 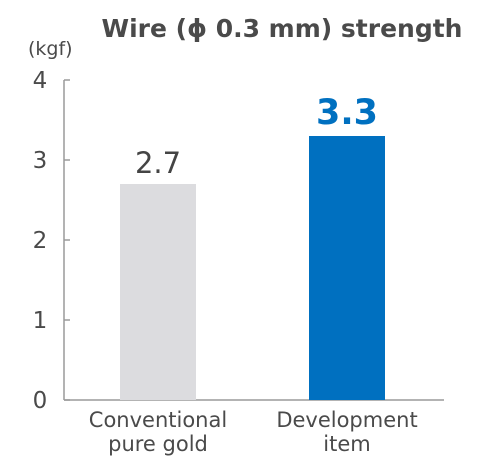 I want to click on x-category-label: item, so click(x=346, y=444).